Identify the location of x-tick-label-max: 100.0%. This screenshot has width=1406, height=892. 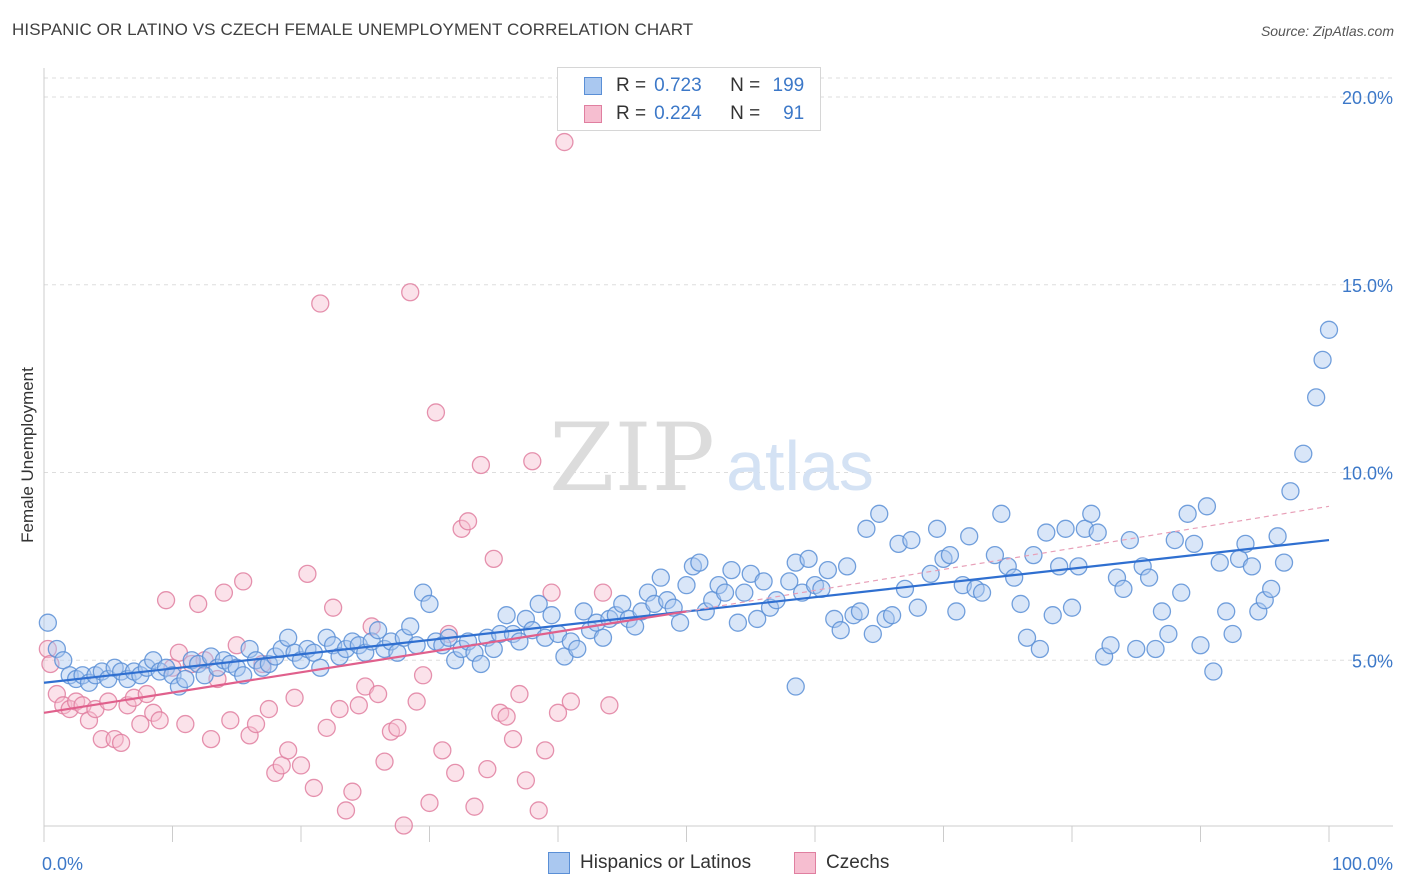
(1362, 864).